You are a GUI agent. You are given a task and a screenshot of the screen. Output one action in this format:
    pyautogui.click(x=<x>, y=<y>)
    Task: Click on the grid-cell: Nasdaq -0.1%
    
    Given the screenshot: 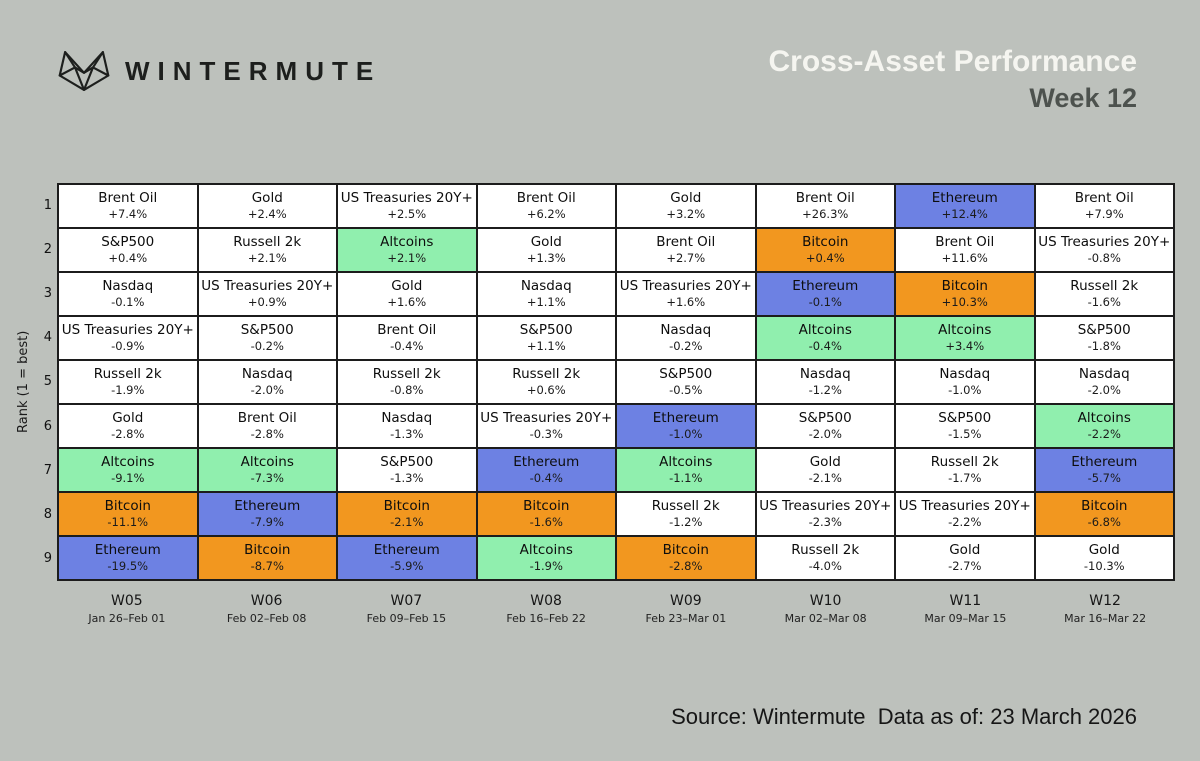 What is the action you would take?
    pyautogui.click(x=128, y=294)
    